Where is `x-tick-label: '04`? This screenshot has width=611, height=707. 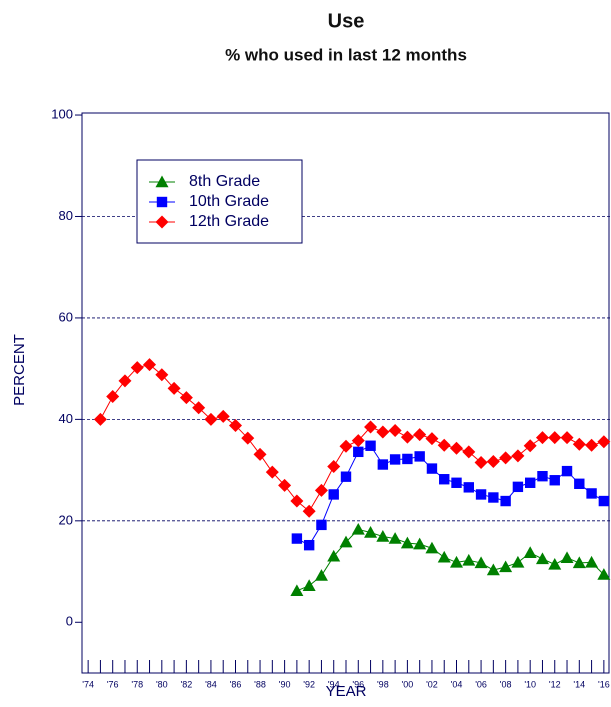 x-tick-label: '04 is located at coordinates (457, 684).